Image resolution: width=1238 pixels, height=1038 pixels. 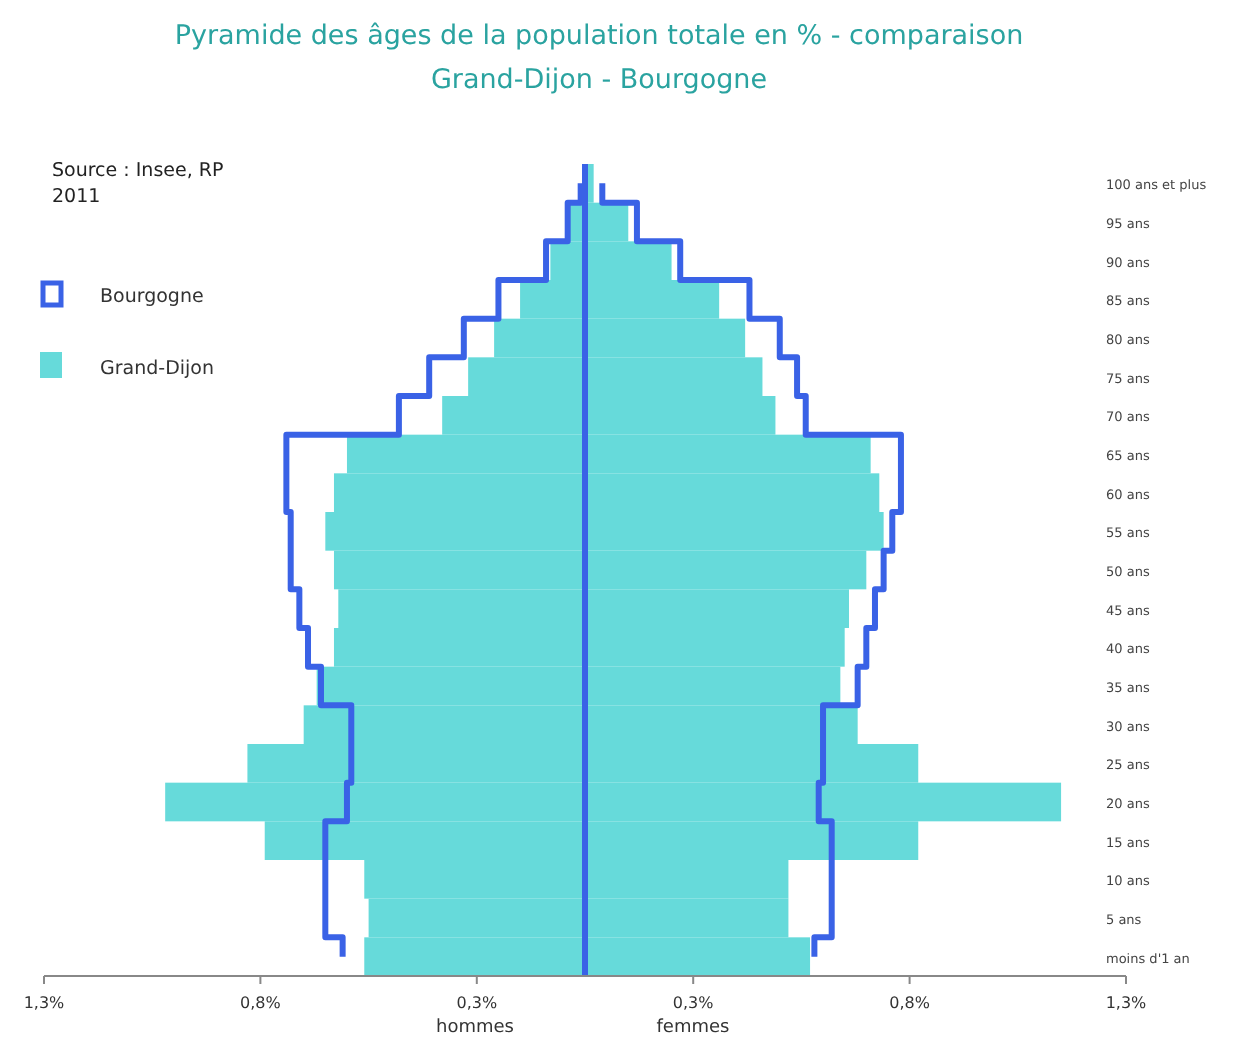 I want to click on annotation: Source : Insee, RP 2011, so click(x=138, y=184).